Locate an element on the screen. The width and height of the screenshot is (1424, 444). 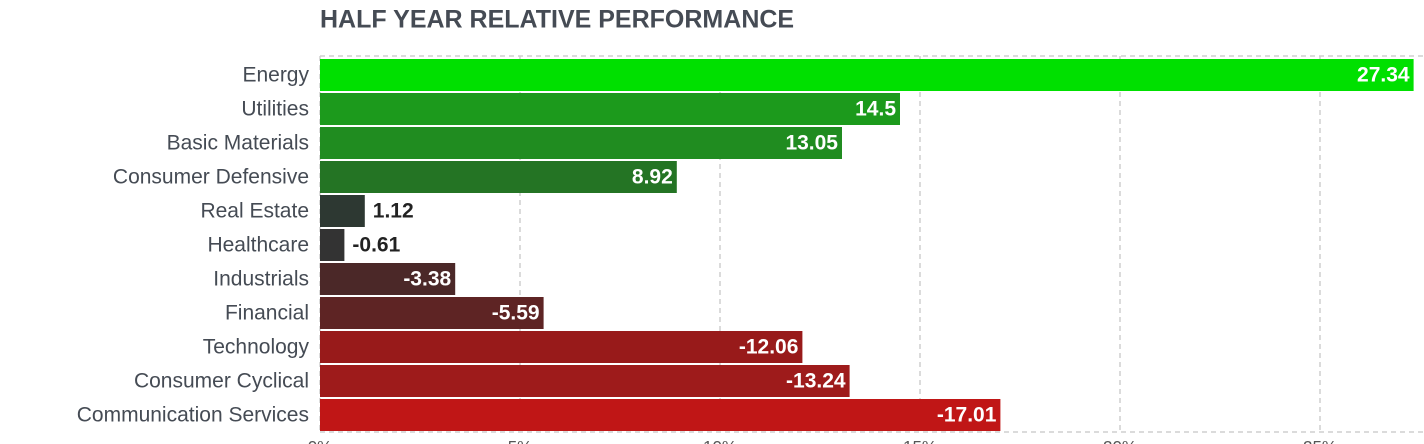
category-label: Technology is located at coordinates (256, 347).